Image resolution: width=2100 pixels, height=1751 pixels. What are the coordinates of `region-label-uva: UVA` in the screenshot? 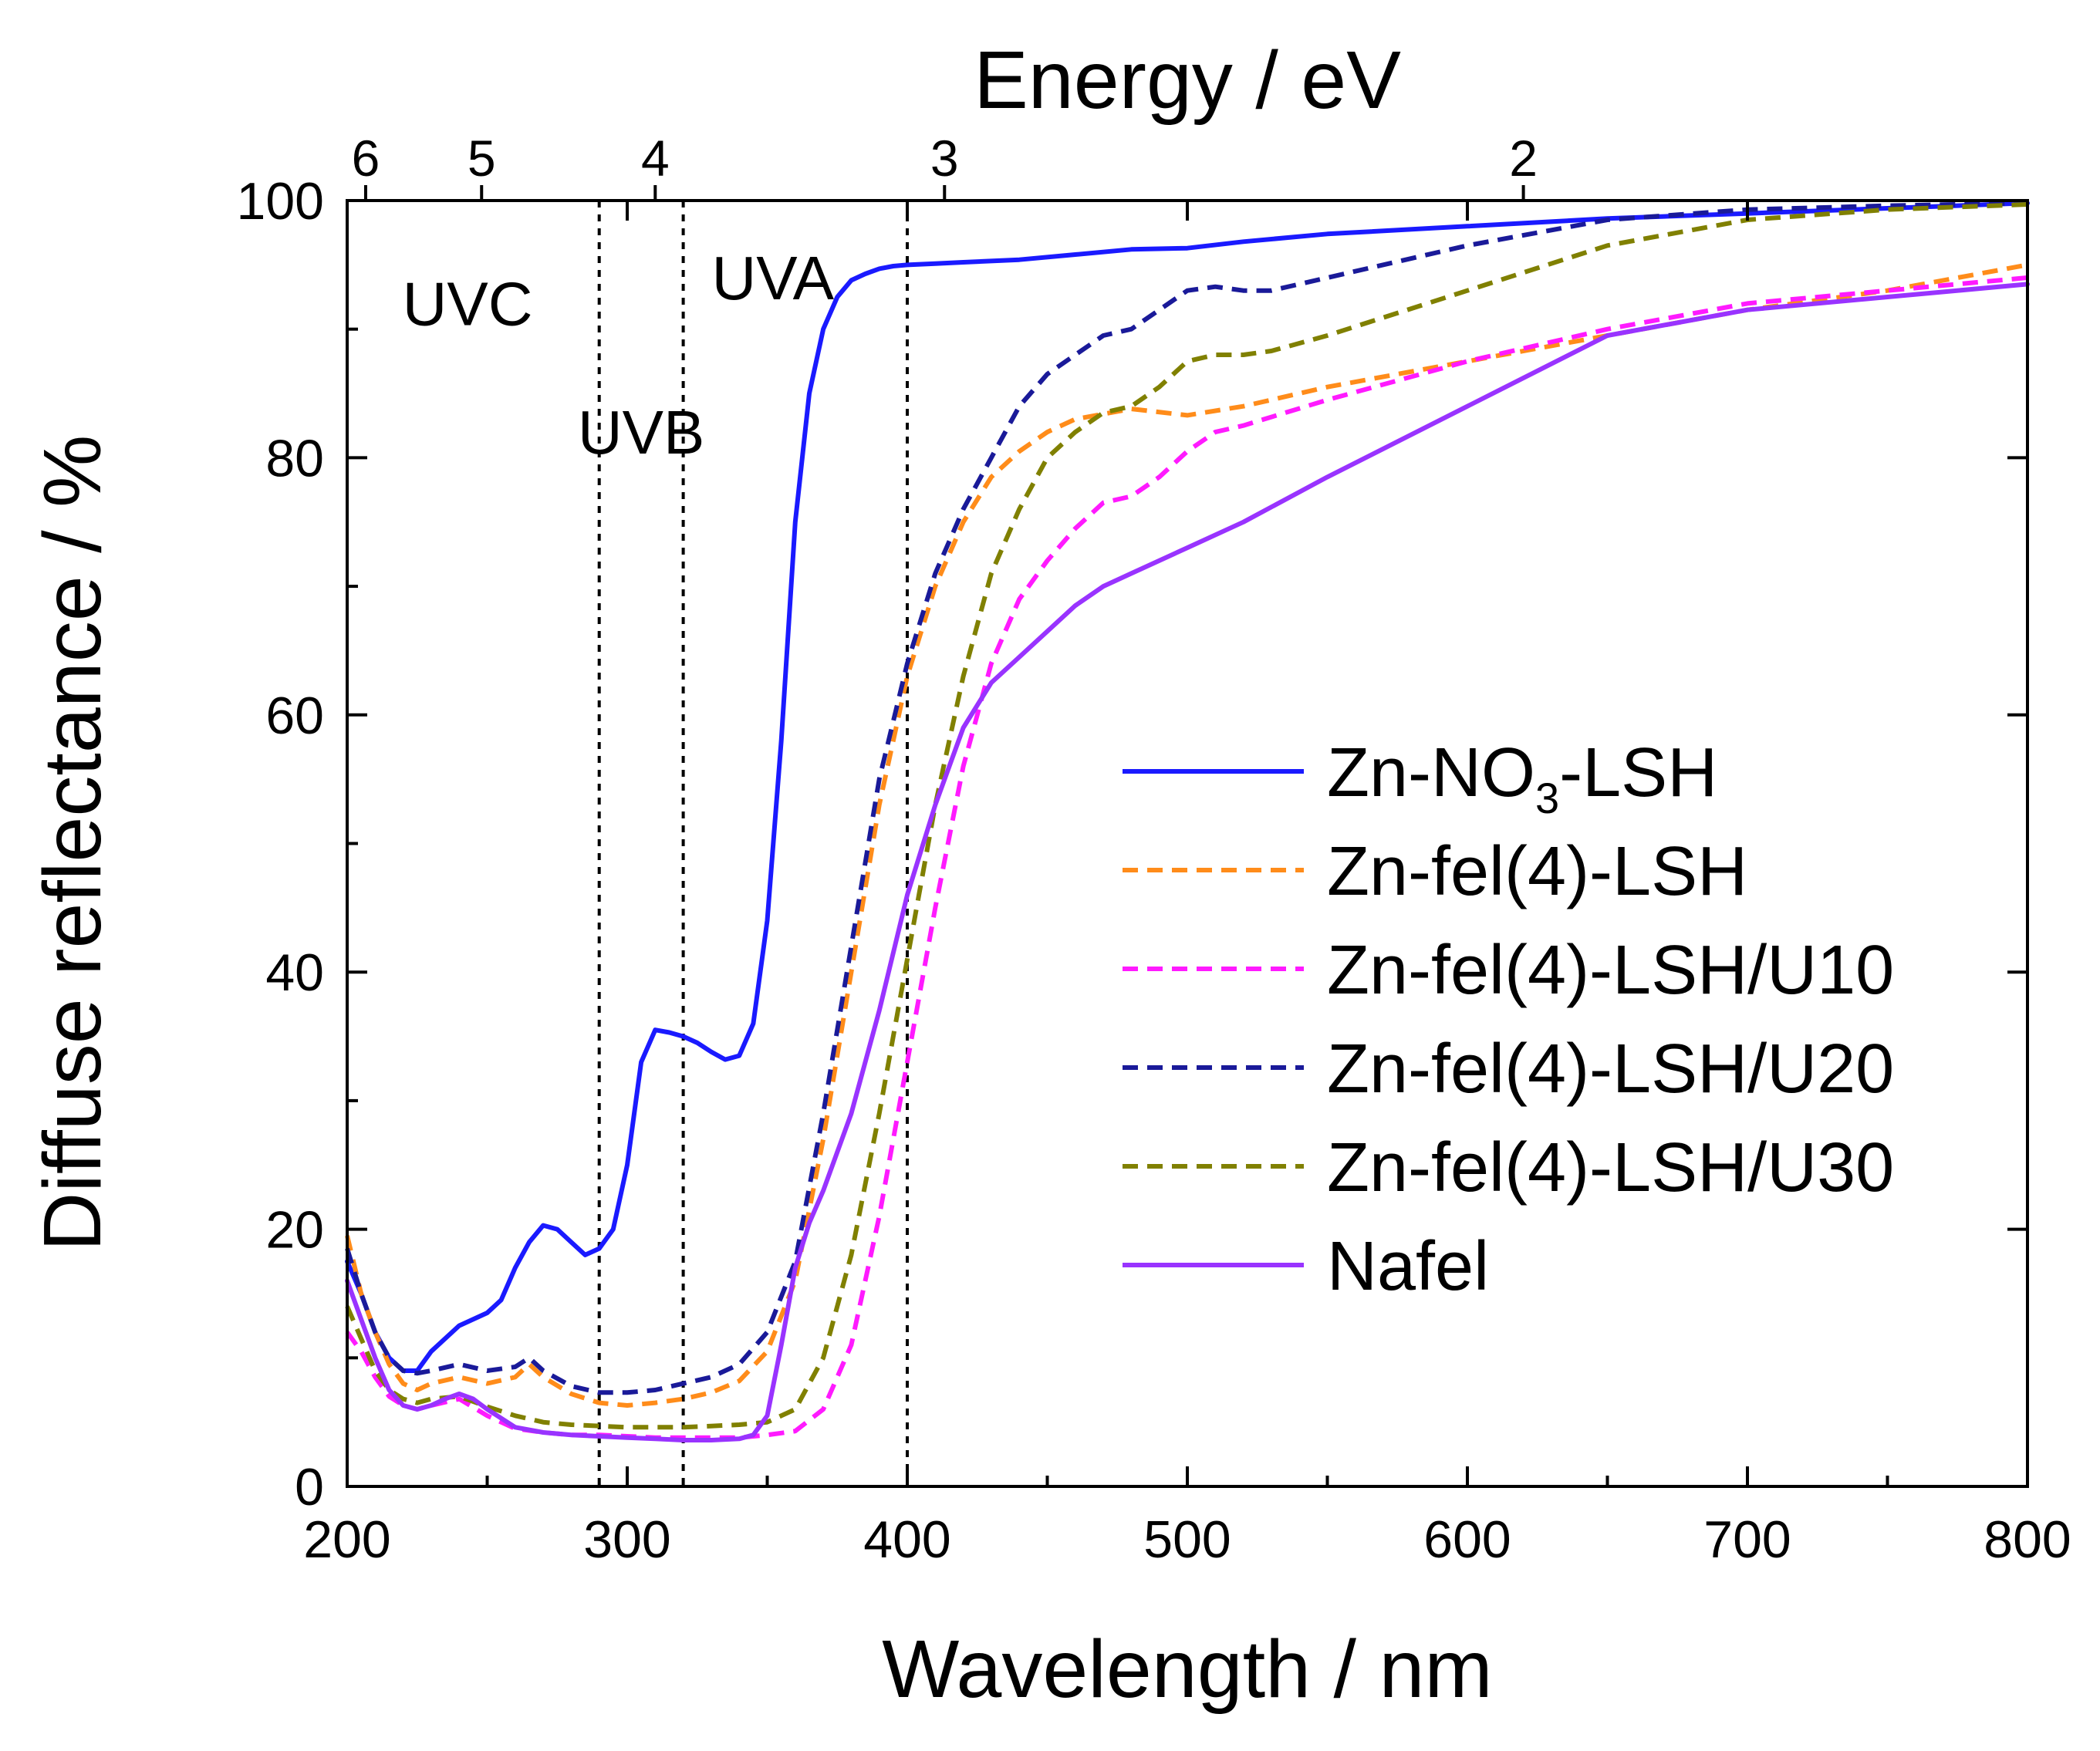 It's located at (772, 278).